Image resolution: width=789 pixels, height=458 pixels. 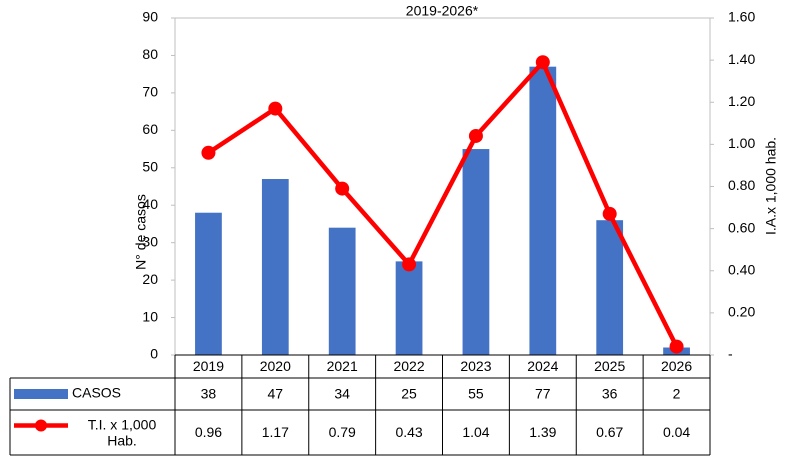 I want to click on table-value: 0.67, so click(x=609, y=432).